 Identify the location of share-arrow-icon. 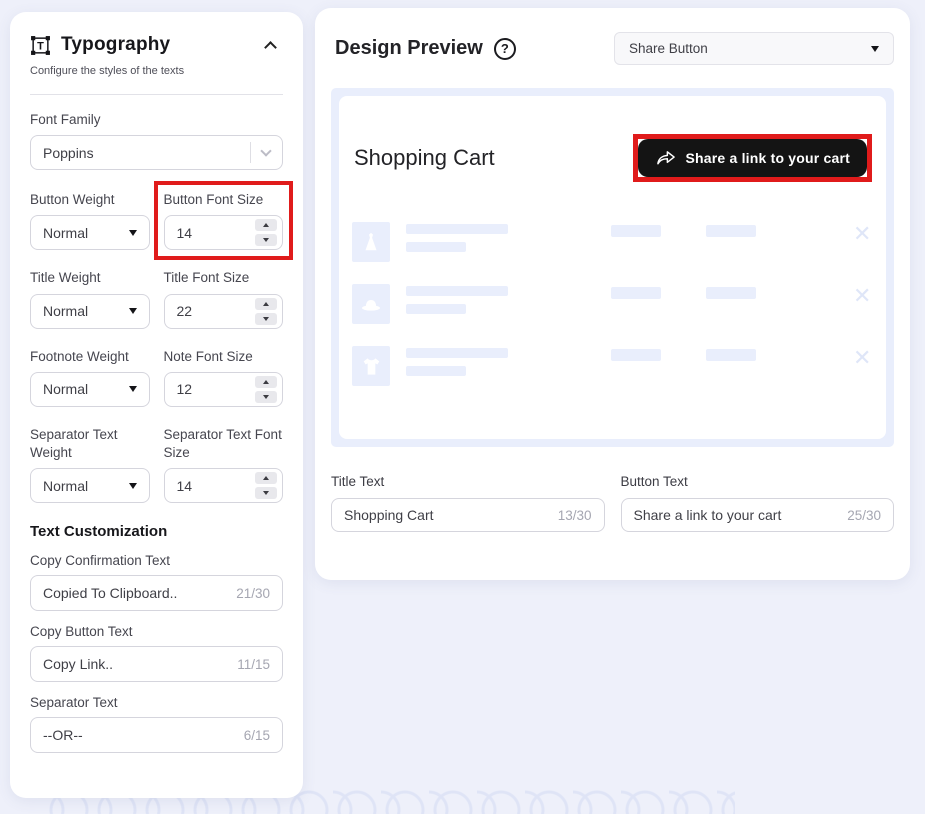
(665, 158).